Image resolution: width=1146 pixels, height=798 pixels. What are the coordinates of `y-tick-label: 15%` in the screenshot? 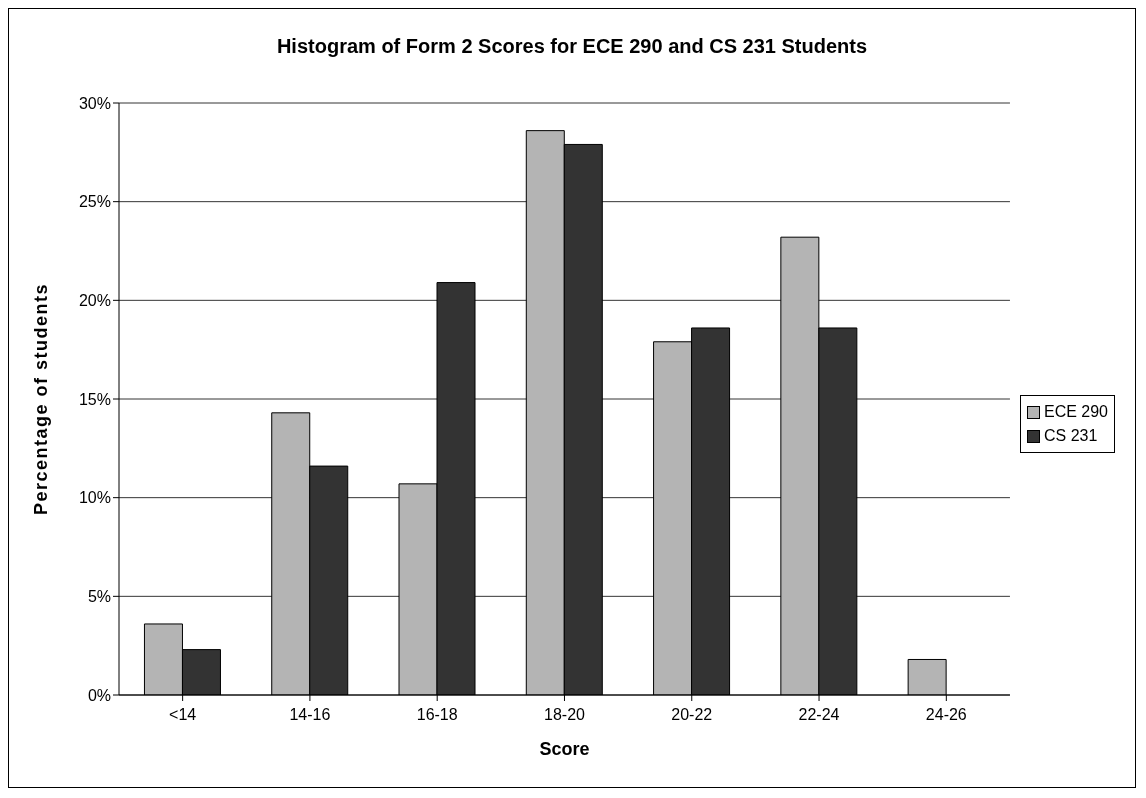 It's located at (94, 399).